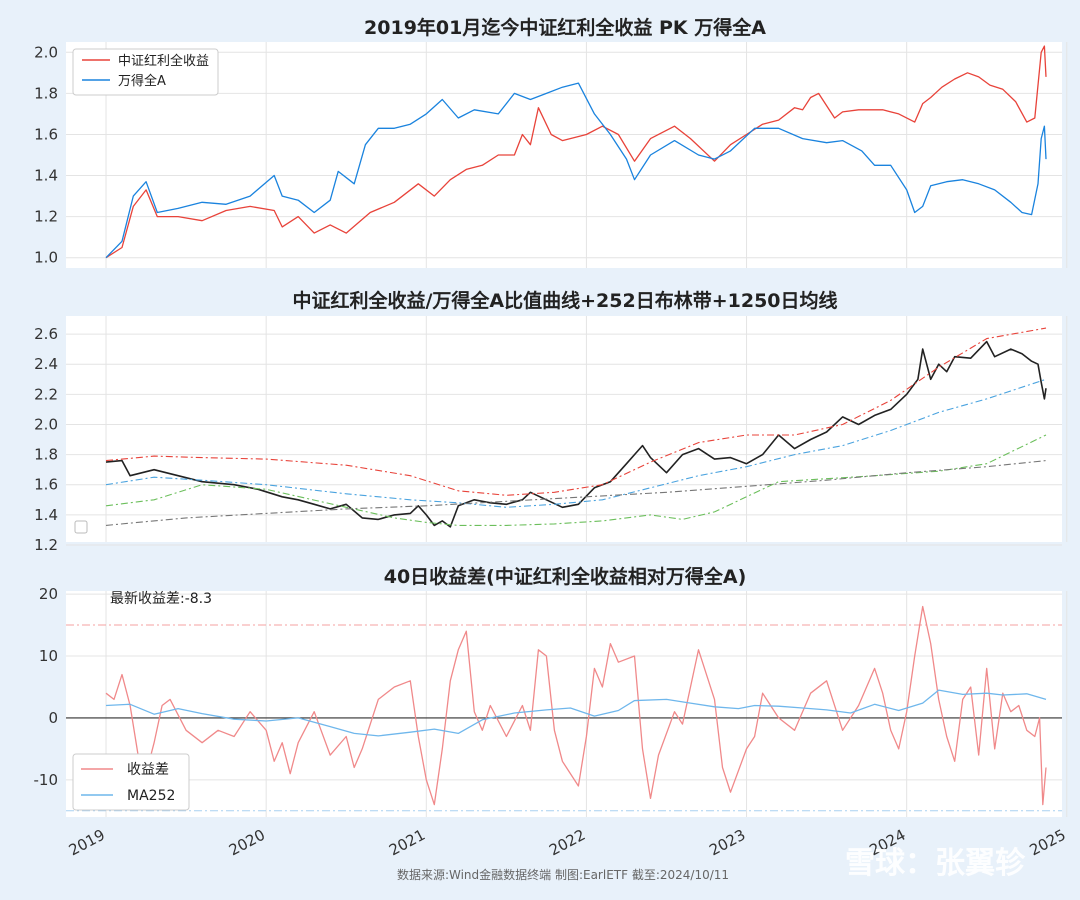  What do you see at coordinates (48, 594) in the screenshot?
I see `y-tick-label: 20` at bounding box center [48, 594].